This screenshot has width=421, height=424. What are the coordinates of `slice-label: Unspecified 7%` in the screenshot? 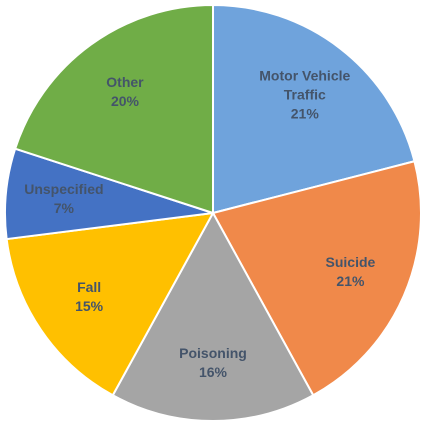 It's located at (64, 199).